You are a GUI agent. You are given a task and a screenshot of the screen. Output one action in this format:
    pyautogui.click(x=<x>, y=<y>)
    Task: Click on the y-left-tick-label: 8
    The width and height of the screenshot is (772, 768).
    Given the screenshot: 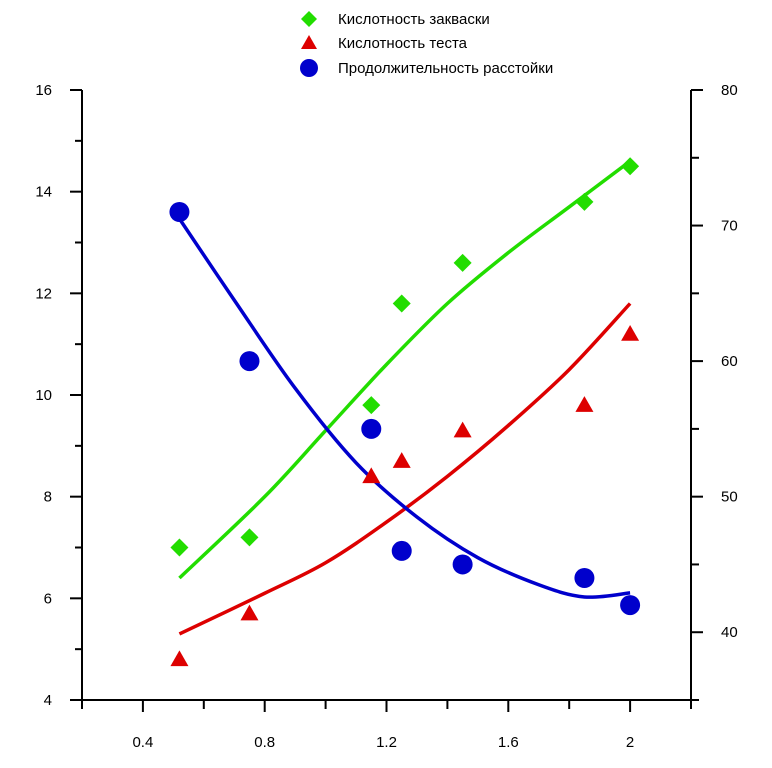 What is the action you would take?
    pyautogui.click(x=48, y=497)
    